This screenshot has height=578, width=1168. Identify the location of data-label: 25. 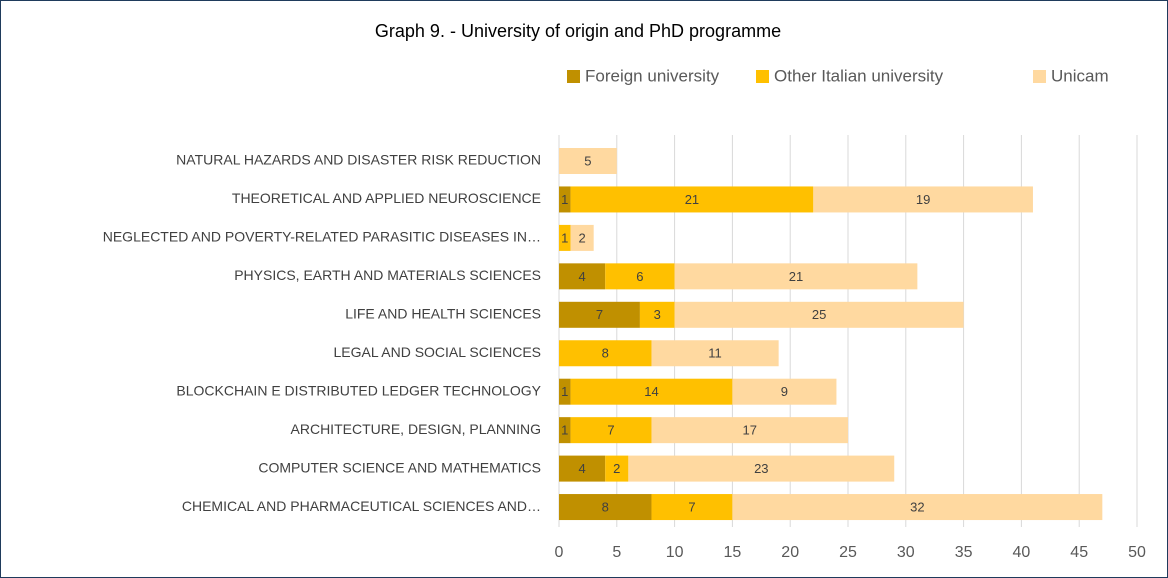
(819, 314).